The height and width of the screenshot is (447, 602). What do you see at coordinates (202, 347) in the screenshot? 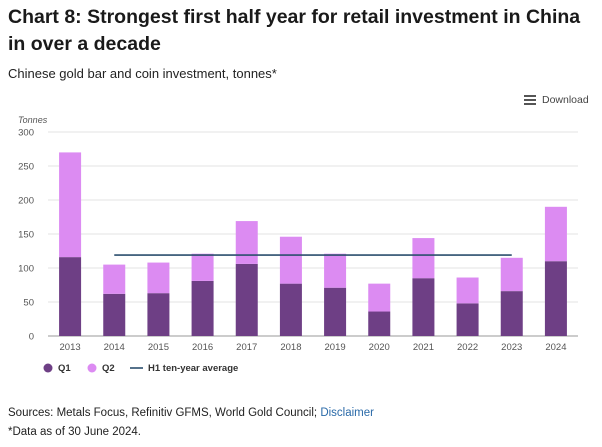
I see `x-tick-label: 2016` at bounding box center [202, 347].